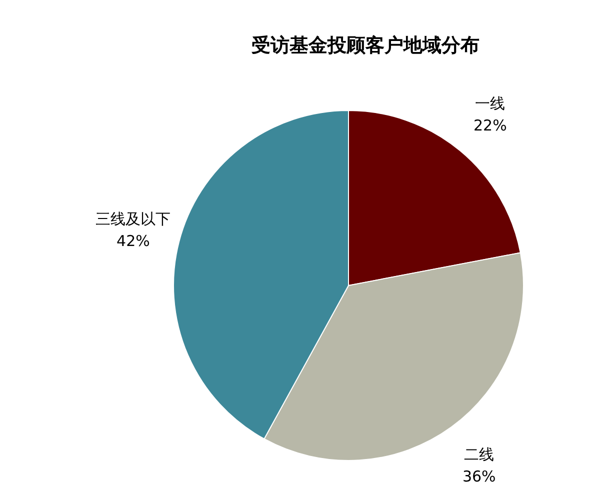 Image resolution: width=615 pixels, height=503 pixels. Describe the element at coordinates (490, 125) in the screenshot. I see `data-label: 22%` at that location.